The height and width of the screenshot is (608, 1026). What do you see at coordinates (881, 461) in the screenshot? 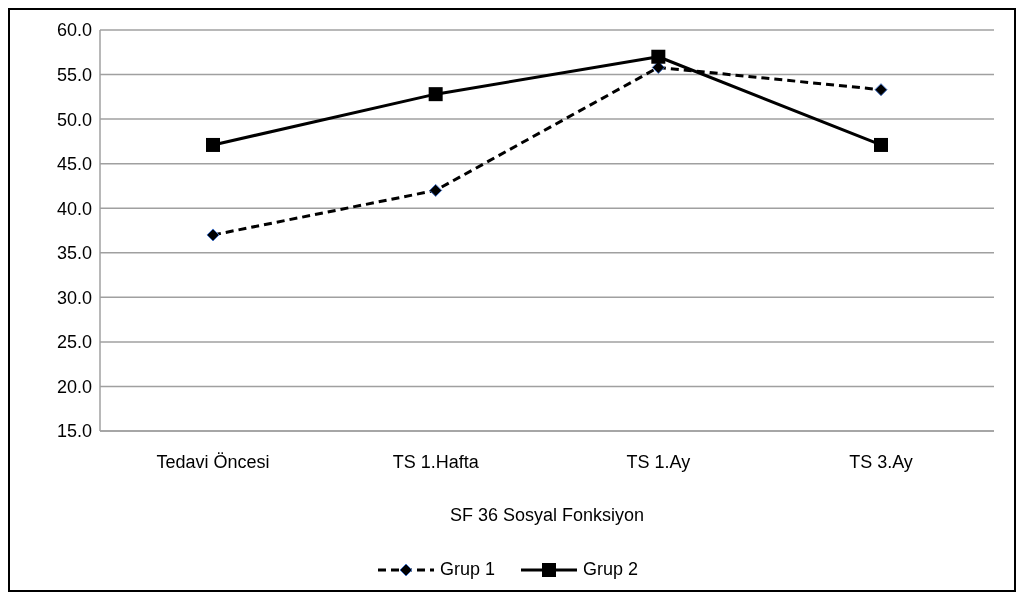
I see `x-tick-label: TS 3.Ay` at bounding box center [881, 461].